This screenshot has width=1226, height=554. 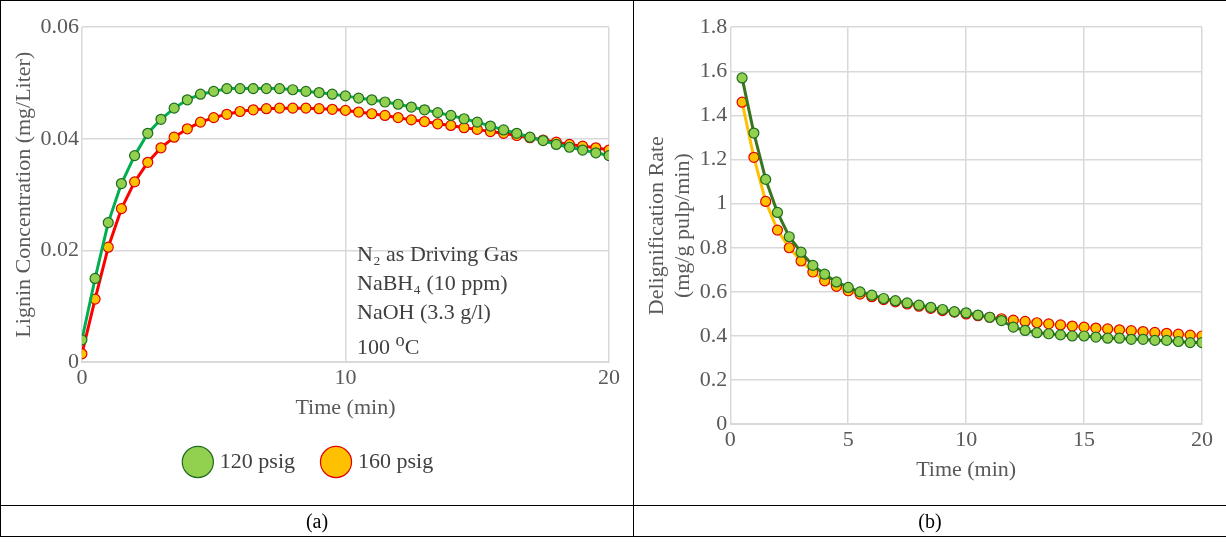 I want to click on y-tick-label: 0.04, so click(x=59, y=137).